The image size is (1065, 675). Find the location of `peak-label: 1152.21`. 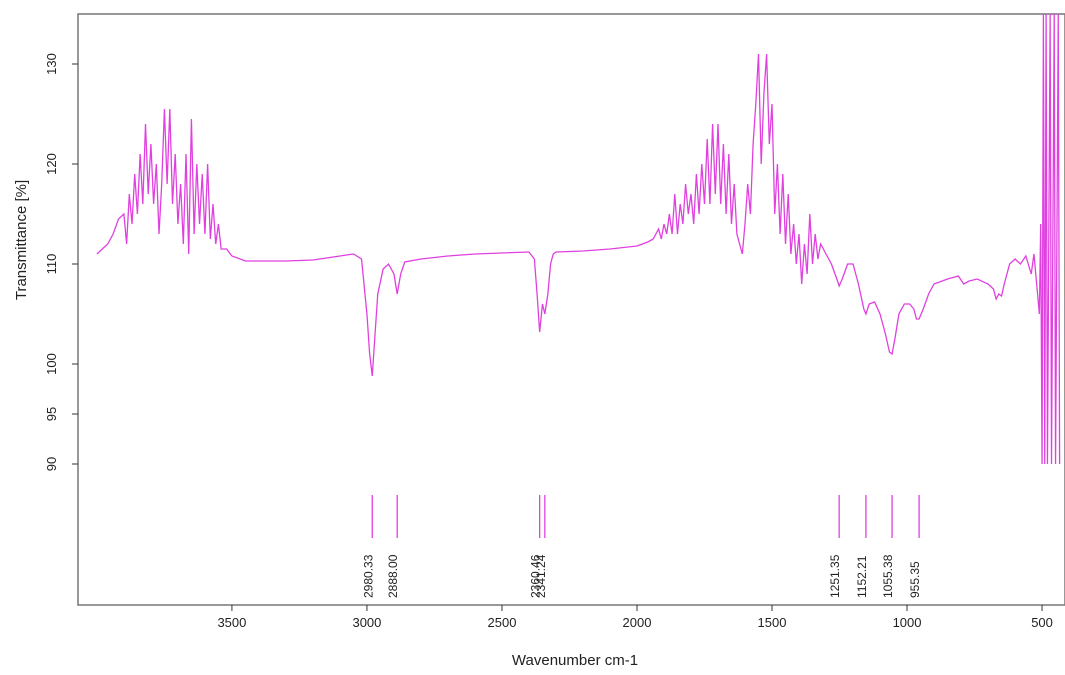

peak-label: 1152.21 is located at coordinates (862, 576).